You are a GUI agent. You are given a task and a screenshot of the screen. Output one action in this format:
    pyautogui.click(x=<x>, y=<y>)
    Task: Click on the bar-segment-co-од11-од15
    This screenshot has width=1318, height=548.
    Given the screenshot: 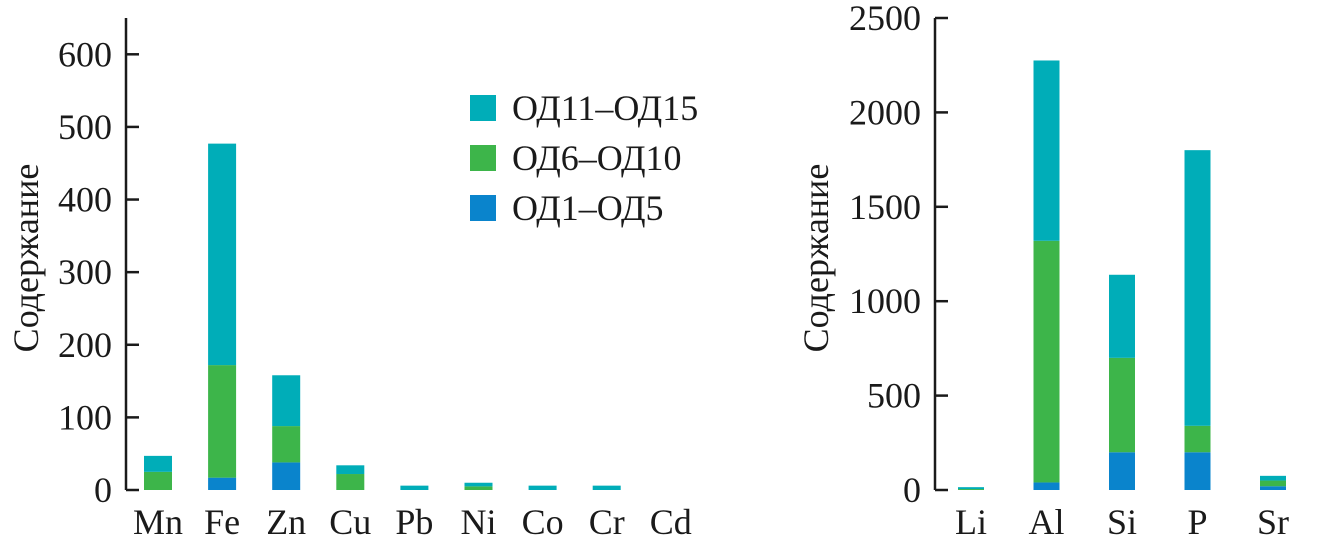 What is the action you would take?
    pyautogui.click(x=542, y=487)
    